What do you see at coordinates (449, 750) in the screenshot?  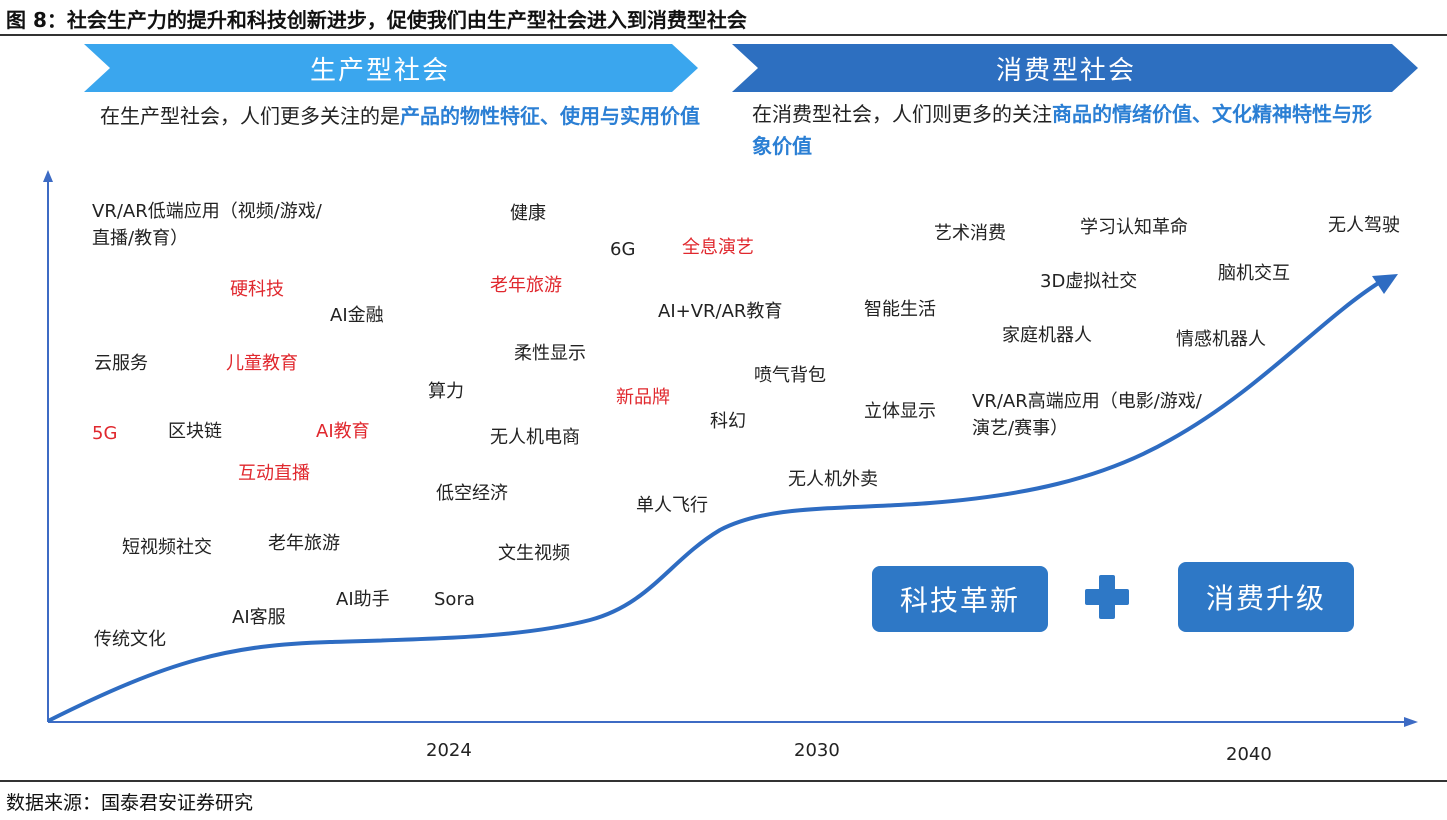 I see `year-2024: 2024` at bounding box center [449, 750].